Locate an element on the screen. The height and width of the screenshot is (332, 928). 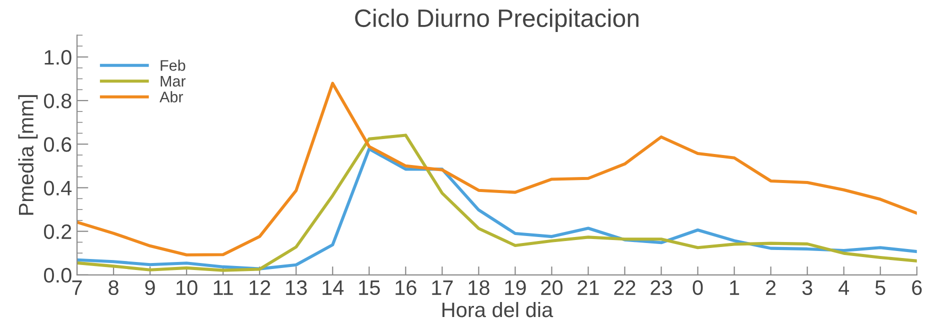
x-tick-label: 10 is located at coordinates (187, 288).